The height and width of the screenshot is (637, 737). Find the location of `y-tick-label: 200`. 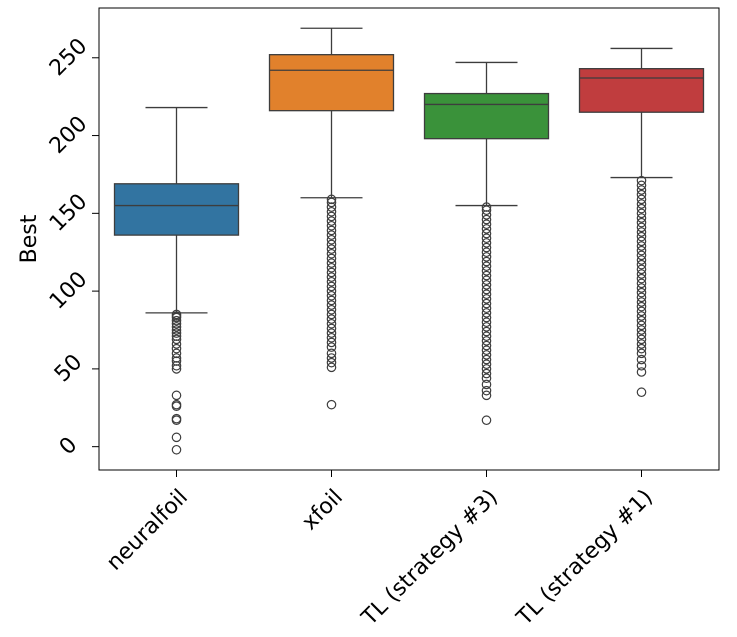

y-tick-label: 200 is located at coordinates (68, 135).